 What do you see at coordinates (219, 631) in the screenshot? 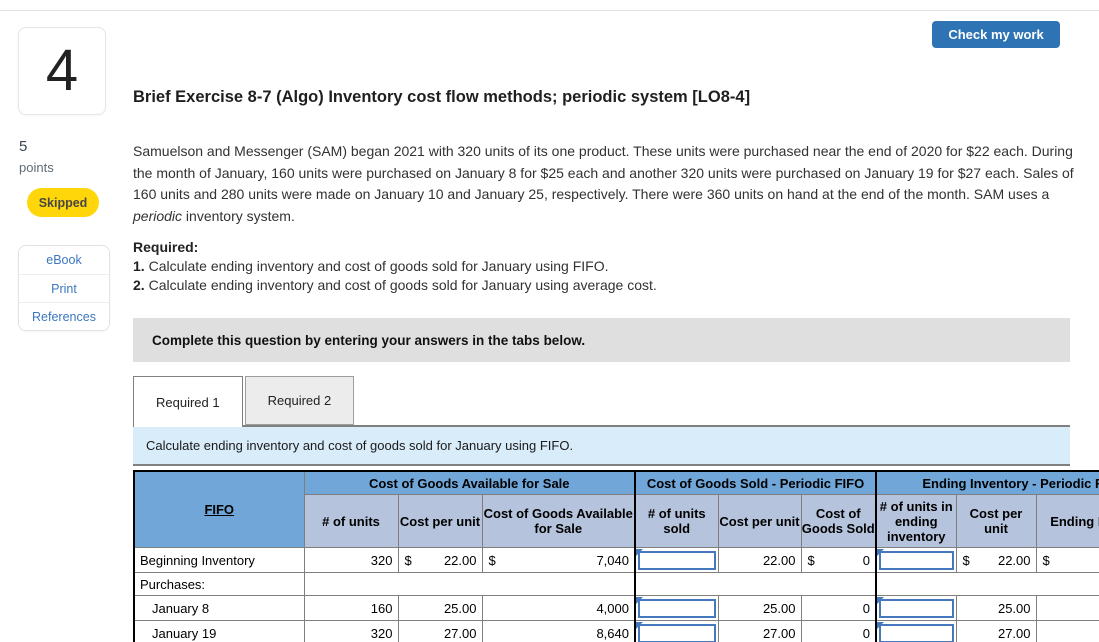
I see `row-label: January 19` at bounding box center [219, 631].